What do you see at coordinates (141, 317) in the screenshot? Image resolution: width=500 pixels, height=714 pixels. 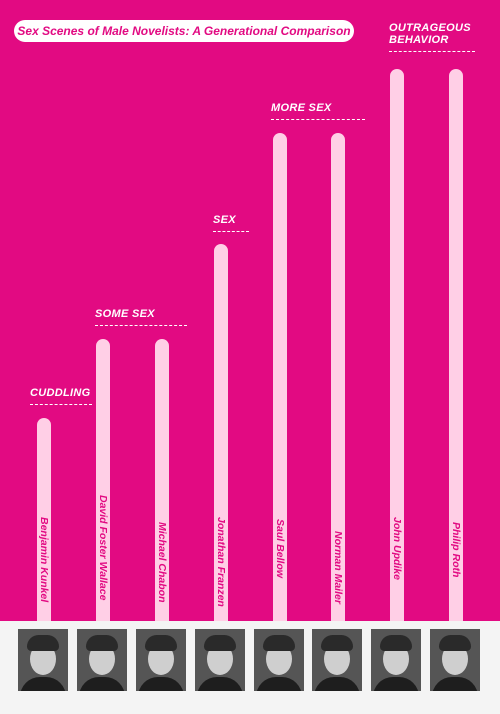 I see `tier-label-some-sex: SOME SEX` at bounding box center [141, 317].